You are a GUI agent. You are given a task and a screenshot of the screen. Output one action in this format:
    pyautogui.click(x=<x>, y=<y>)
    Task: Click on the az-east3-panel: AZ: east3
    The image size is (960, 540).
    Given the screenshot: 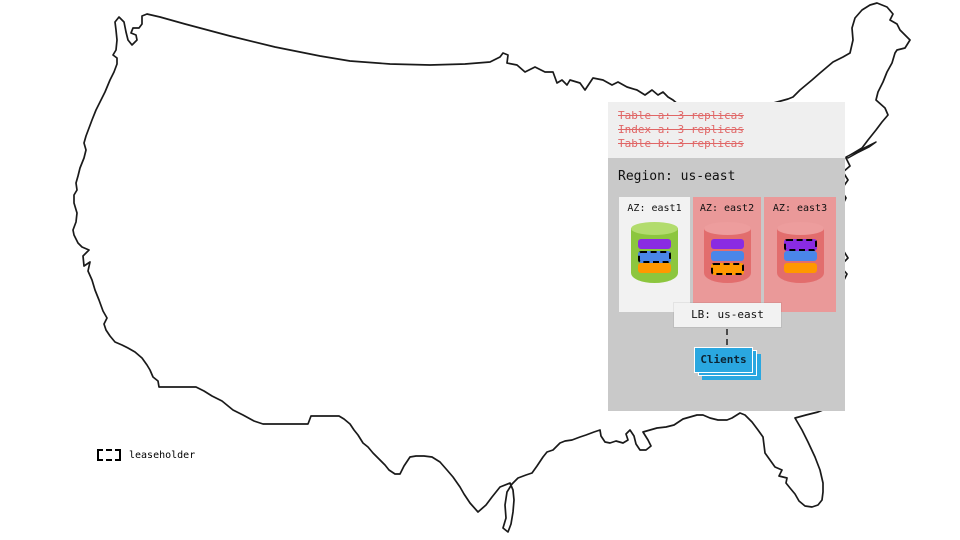 What is the action you would take?
    pyautogui.click(x=800, y=254)
    